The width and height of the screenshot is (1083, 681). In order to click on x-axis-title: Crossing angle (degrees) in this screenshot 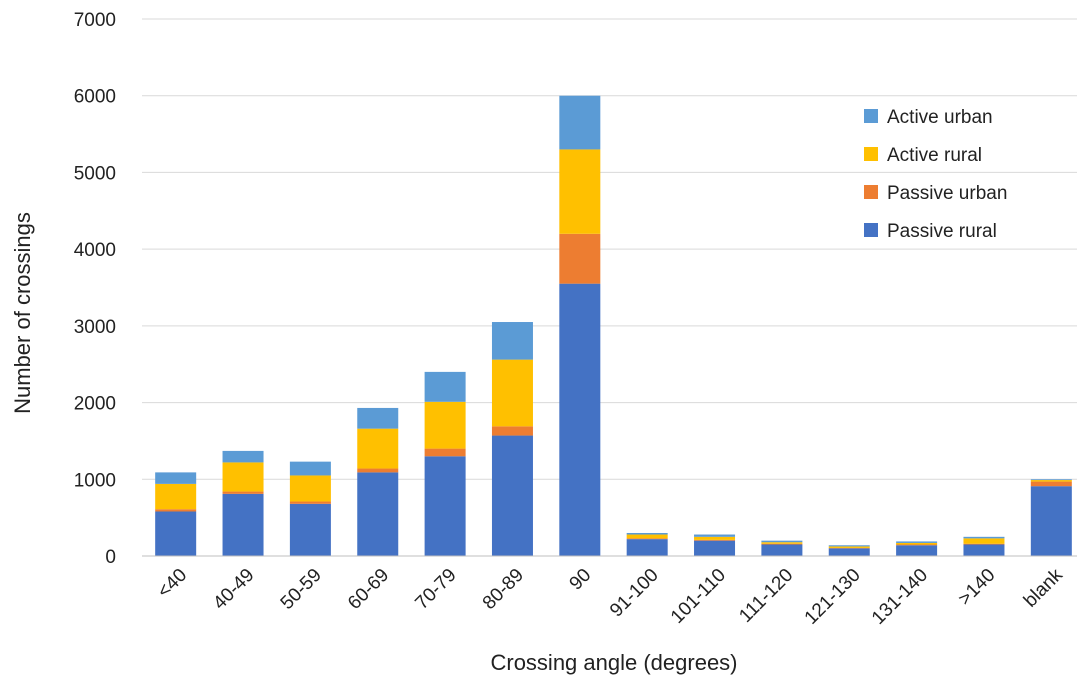, I will do `click(613, 662)`.